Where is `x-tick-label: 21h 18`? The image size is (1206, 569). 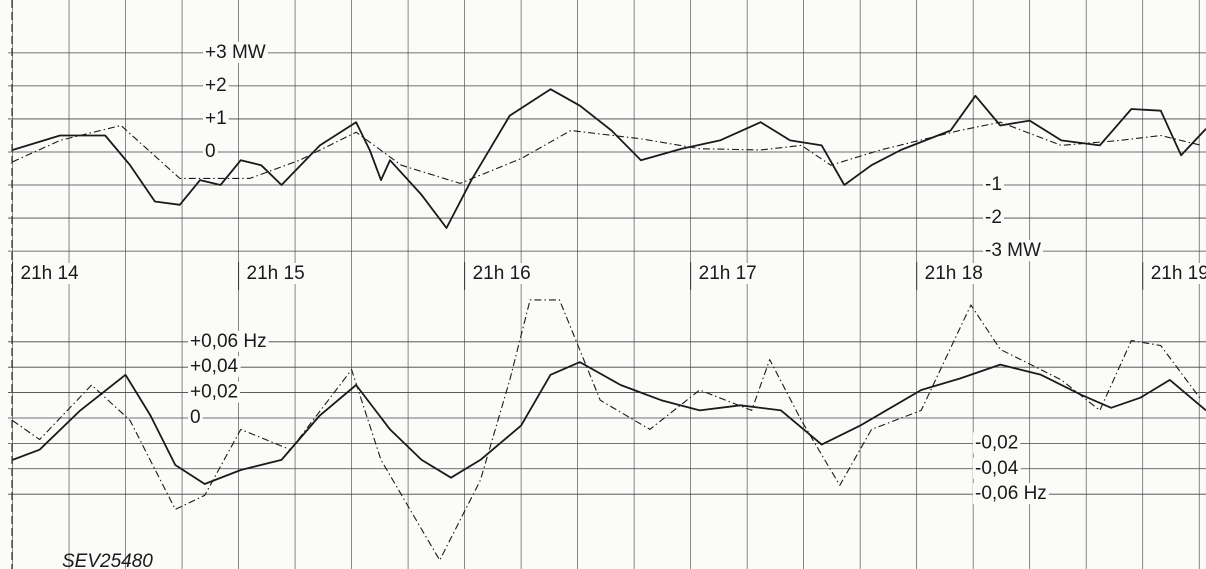
x-tick-label: 21h 18 is located at coordinates (954, 273).